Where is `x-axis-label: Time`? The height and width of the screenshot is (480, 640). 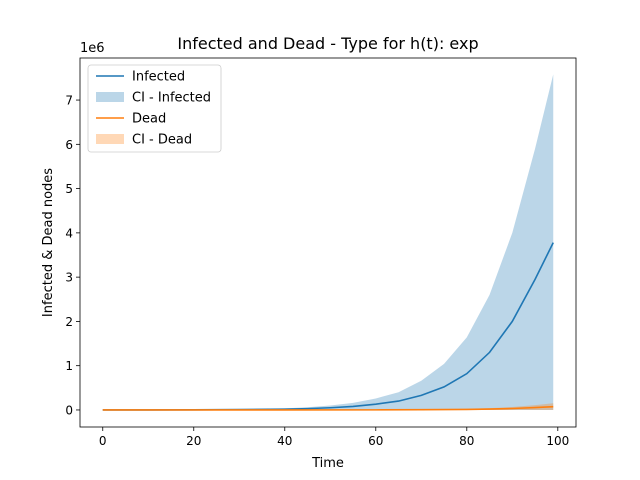 x-axis-label: Time is located at coordinates (327, 463).